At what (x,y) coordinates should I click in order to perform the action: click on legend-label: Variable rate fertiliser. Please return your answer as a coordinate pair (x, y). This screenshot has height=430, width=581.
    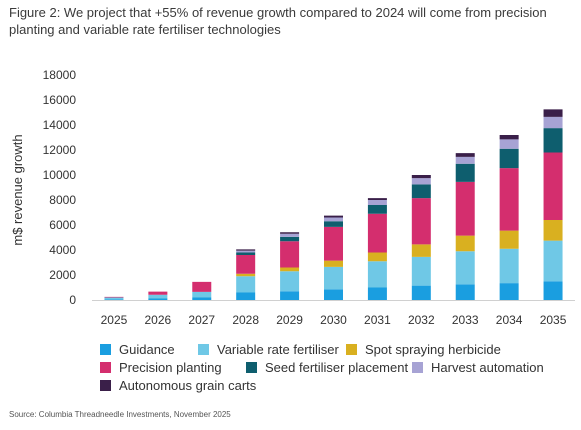
    Looking at the image, I should click on (278, 349).